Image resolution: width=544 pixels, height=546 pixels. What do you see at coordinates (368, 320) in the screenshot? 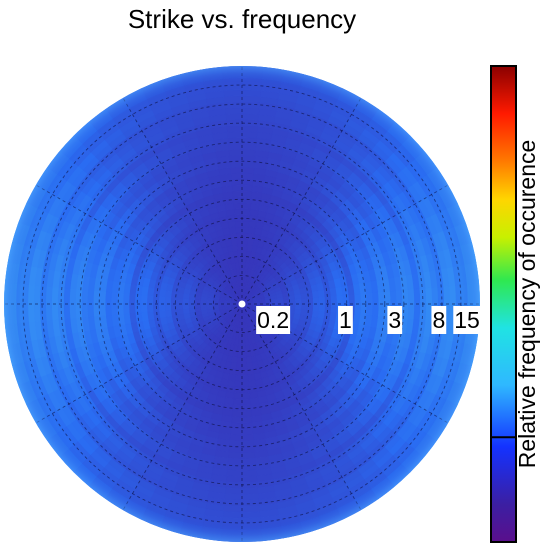
I see `radial-tick-labels: 0.2 1 3 8 15` at bounding box center [368, 320].